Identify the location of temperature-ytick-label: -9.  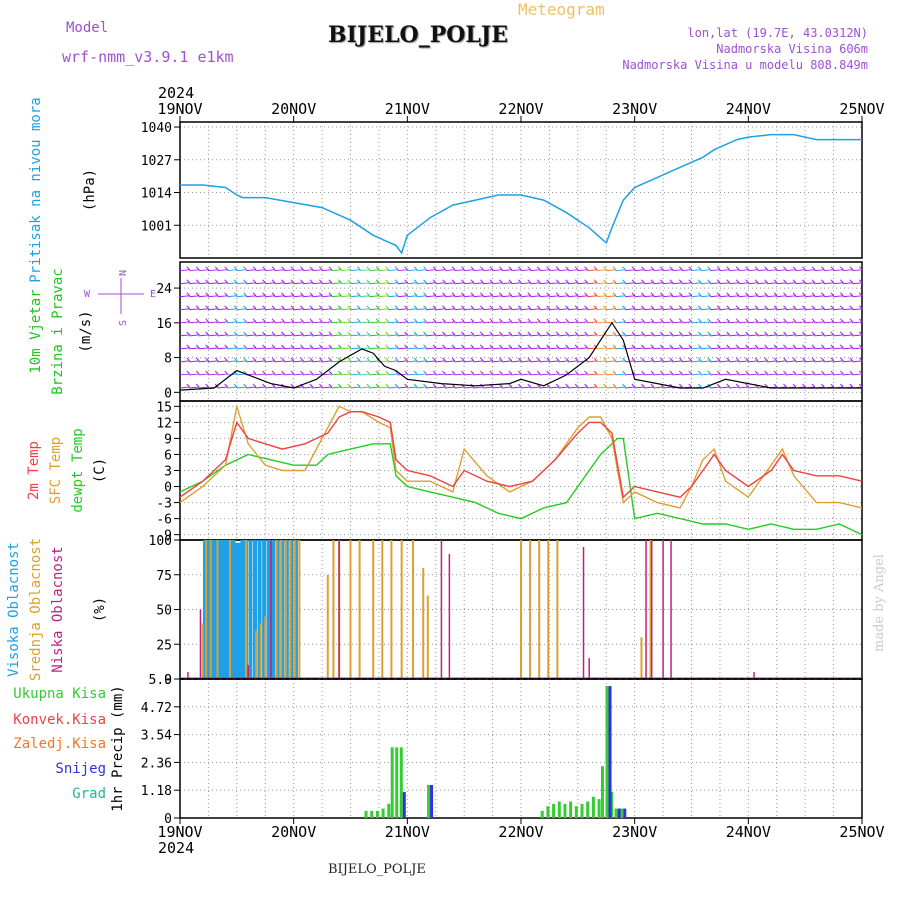
(164, 536).